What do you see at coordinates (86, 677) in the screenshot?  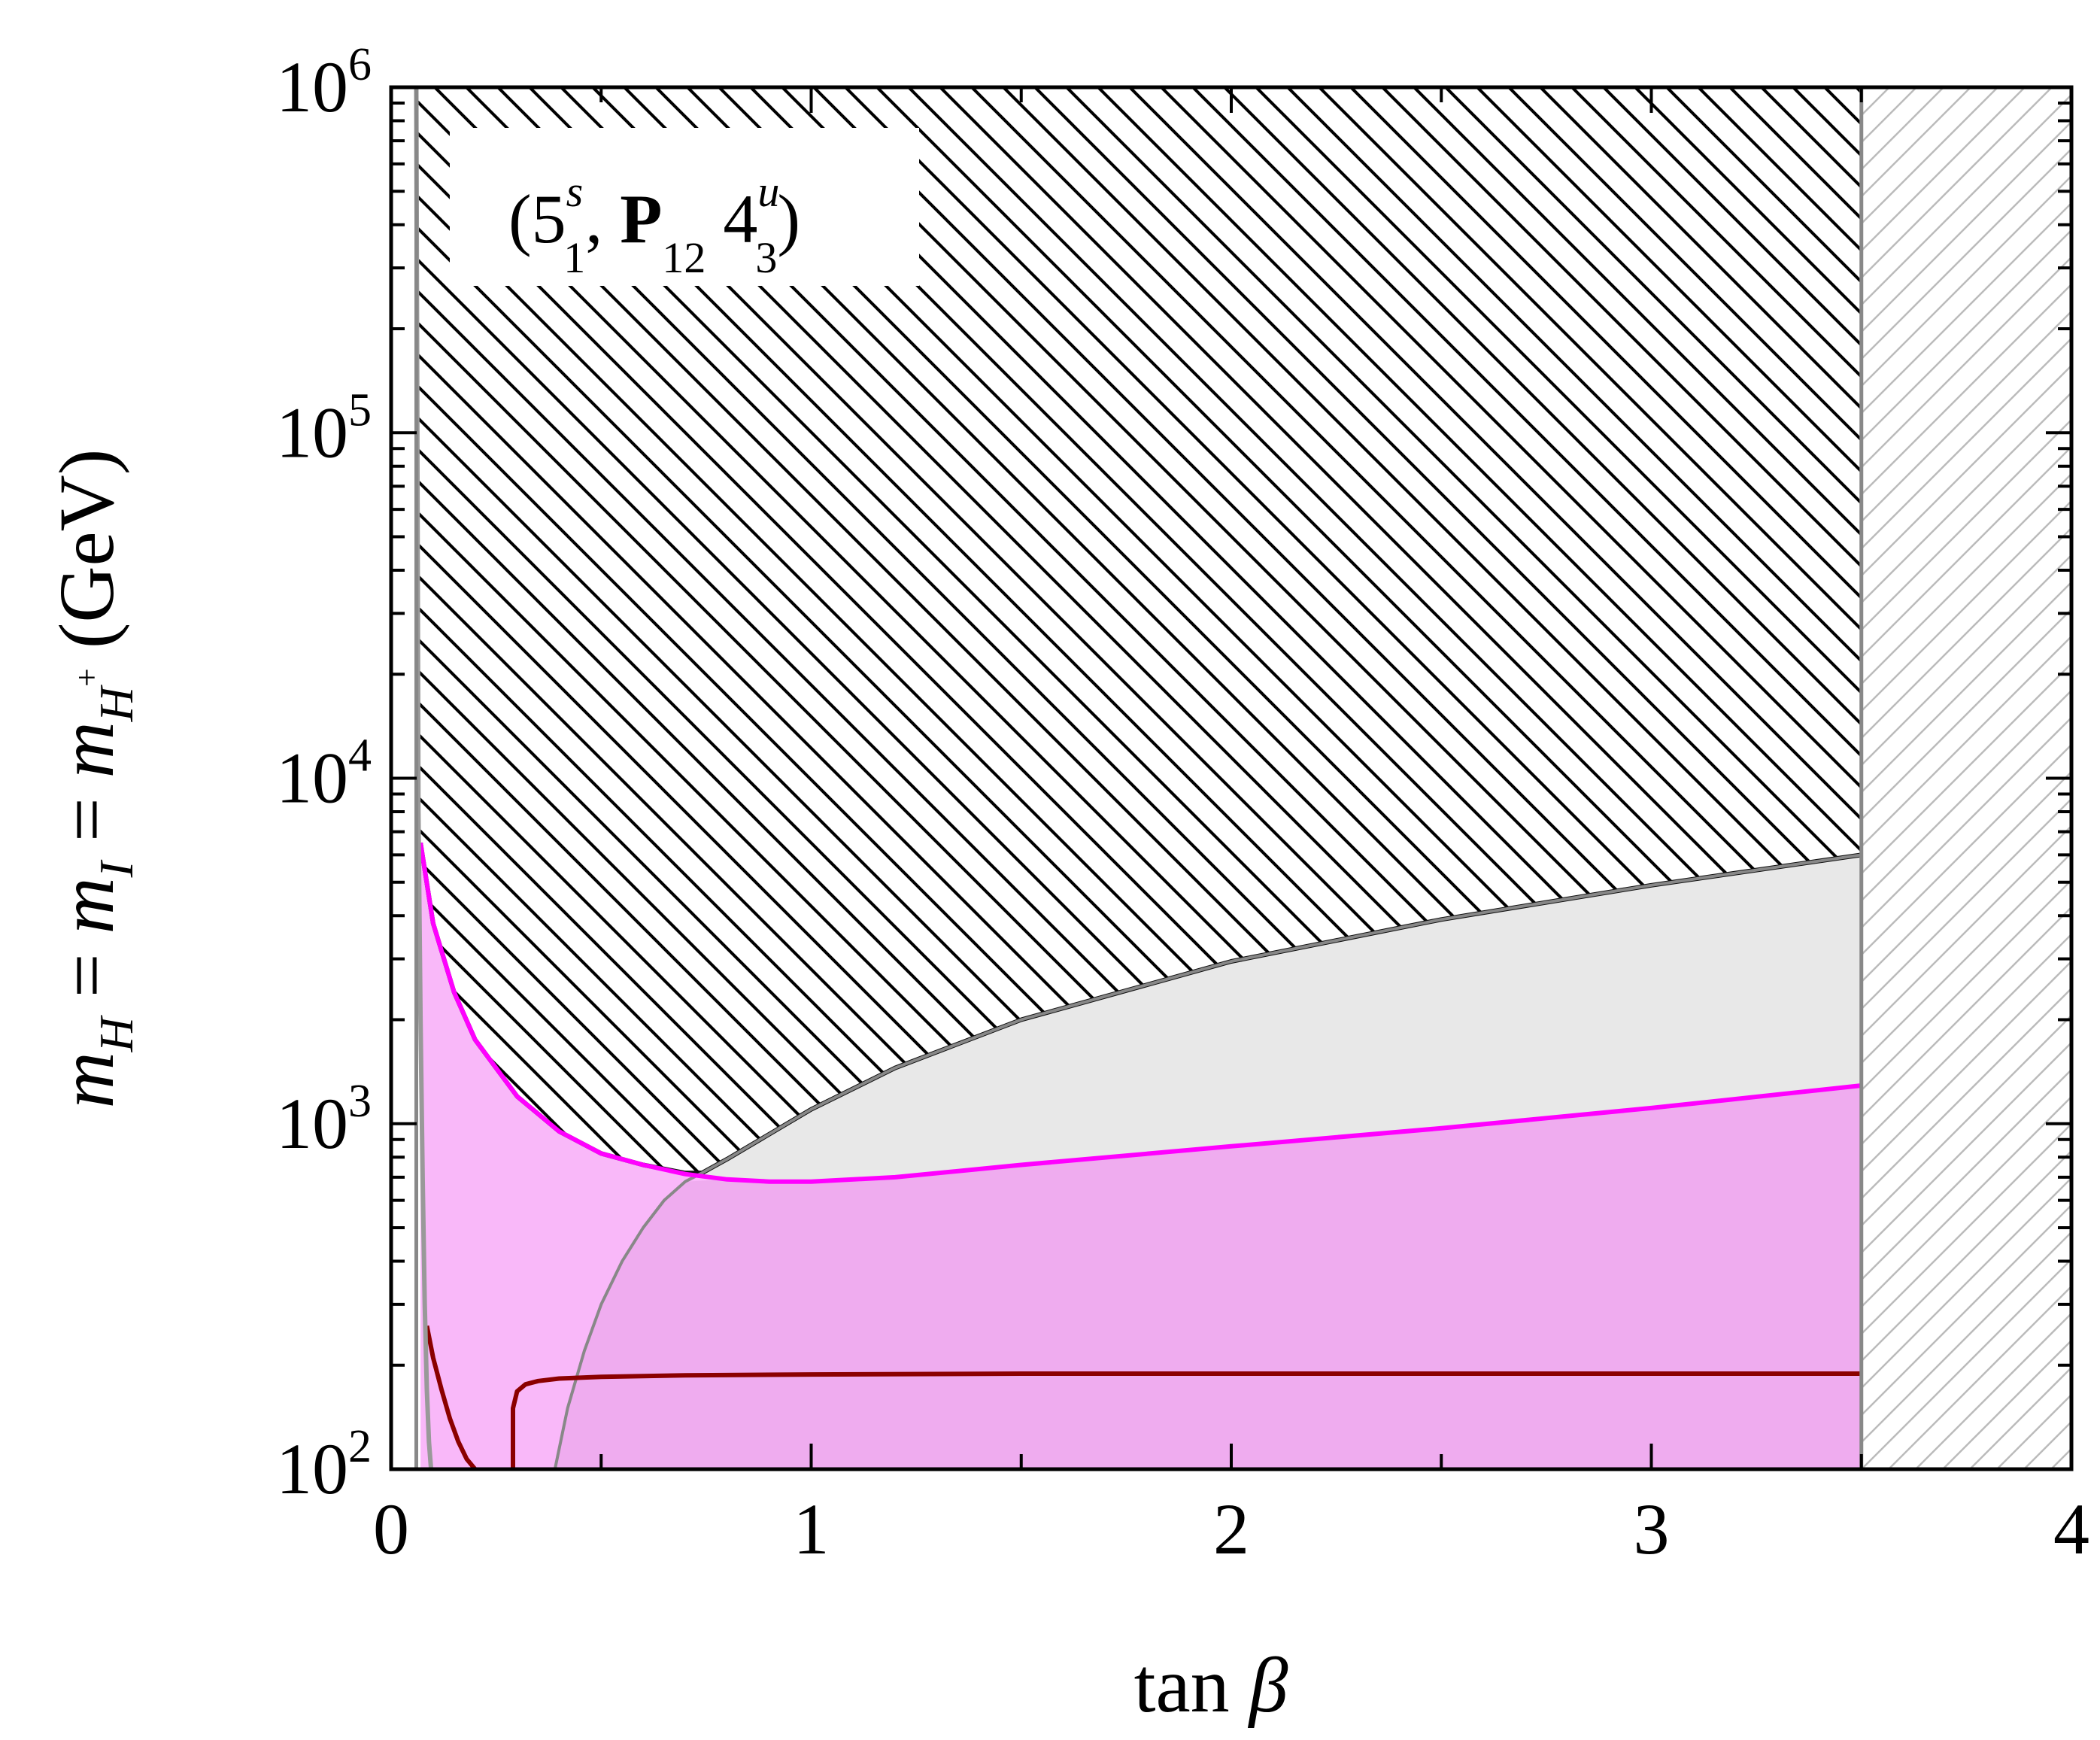 I see `y-title-sup-plus: +` at bounding box center [86, 677].